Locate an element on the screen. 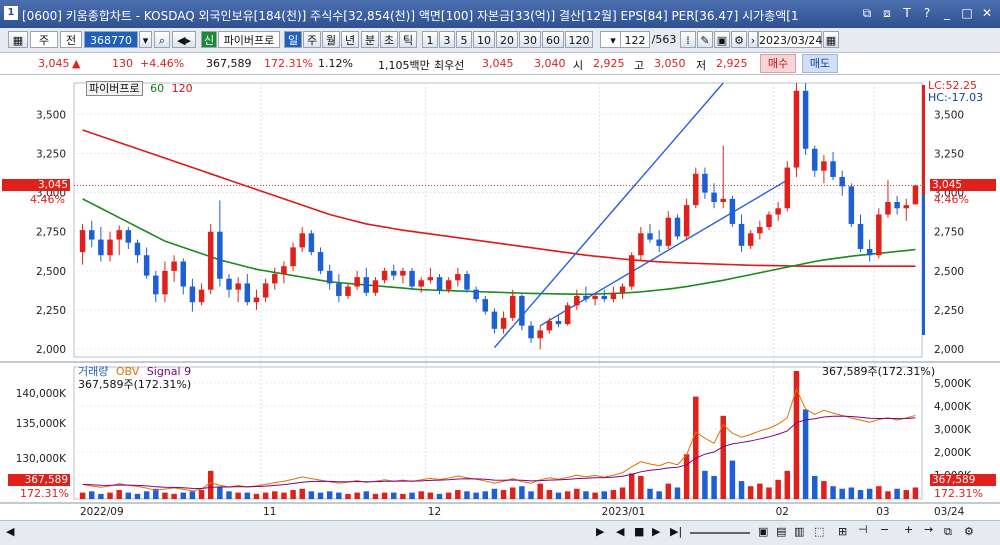 Image resolution: width=1000 pixels, height=545 pixels. small-arrow-icon: › is located at coordinates (753, 39).